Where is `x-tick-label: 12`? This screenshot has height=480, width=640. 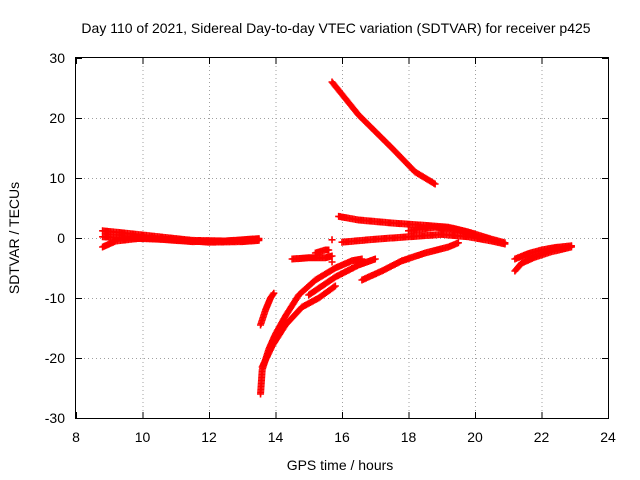
x-tick-label: 12 is located at coordinates (209, 437).